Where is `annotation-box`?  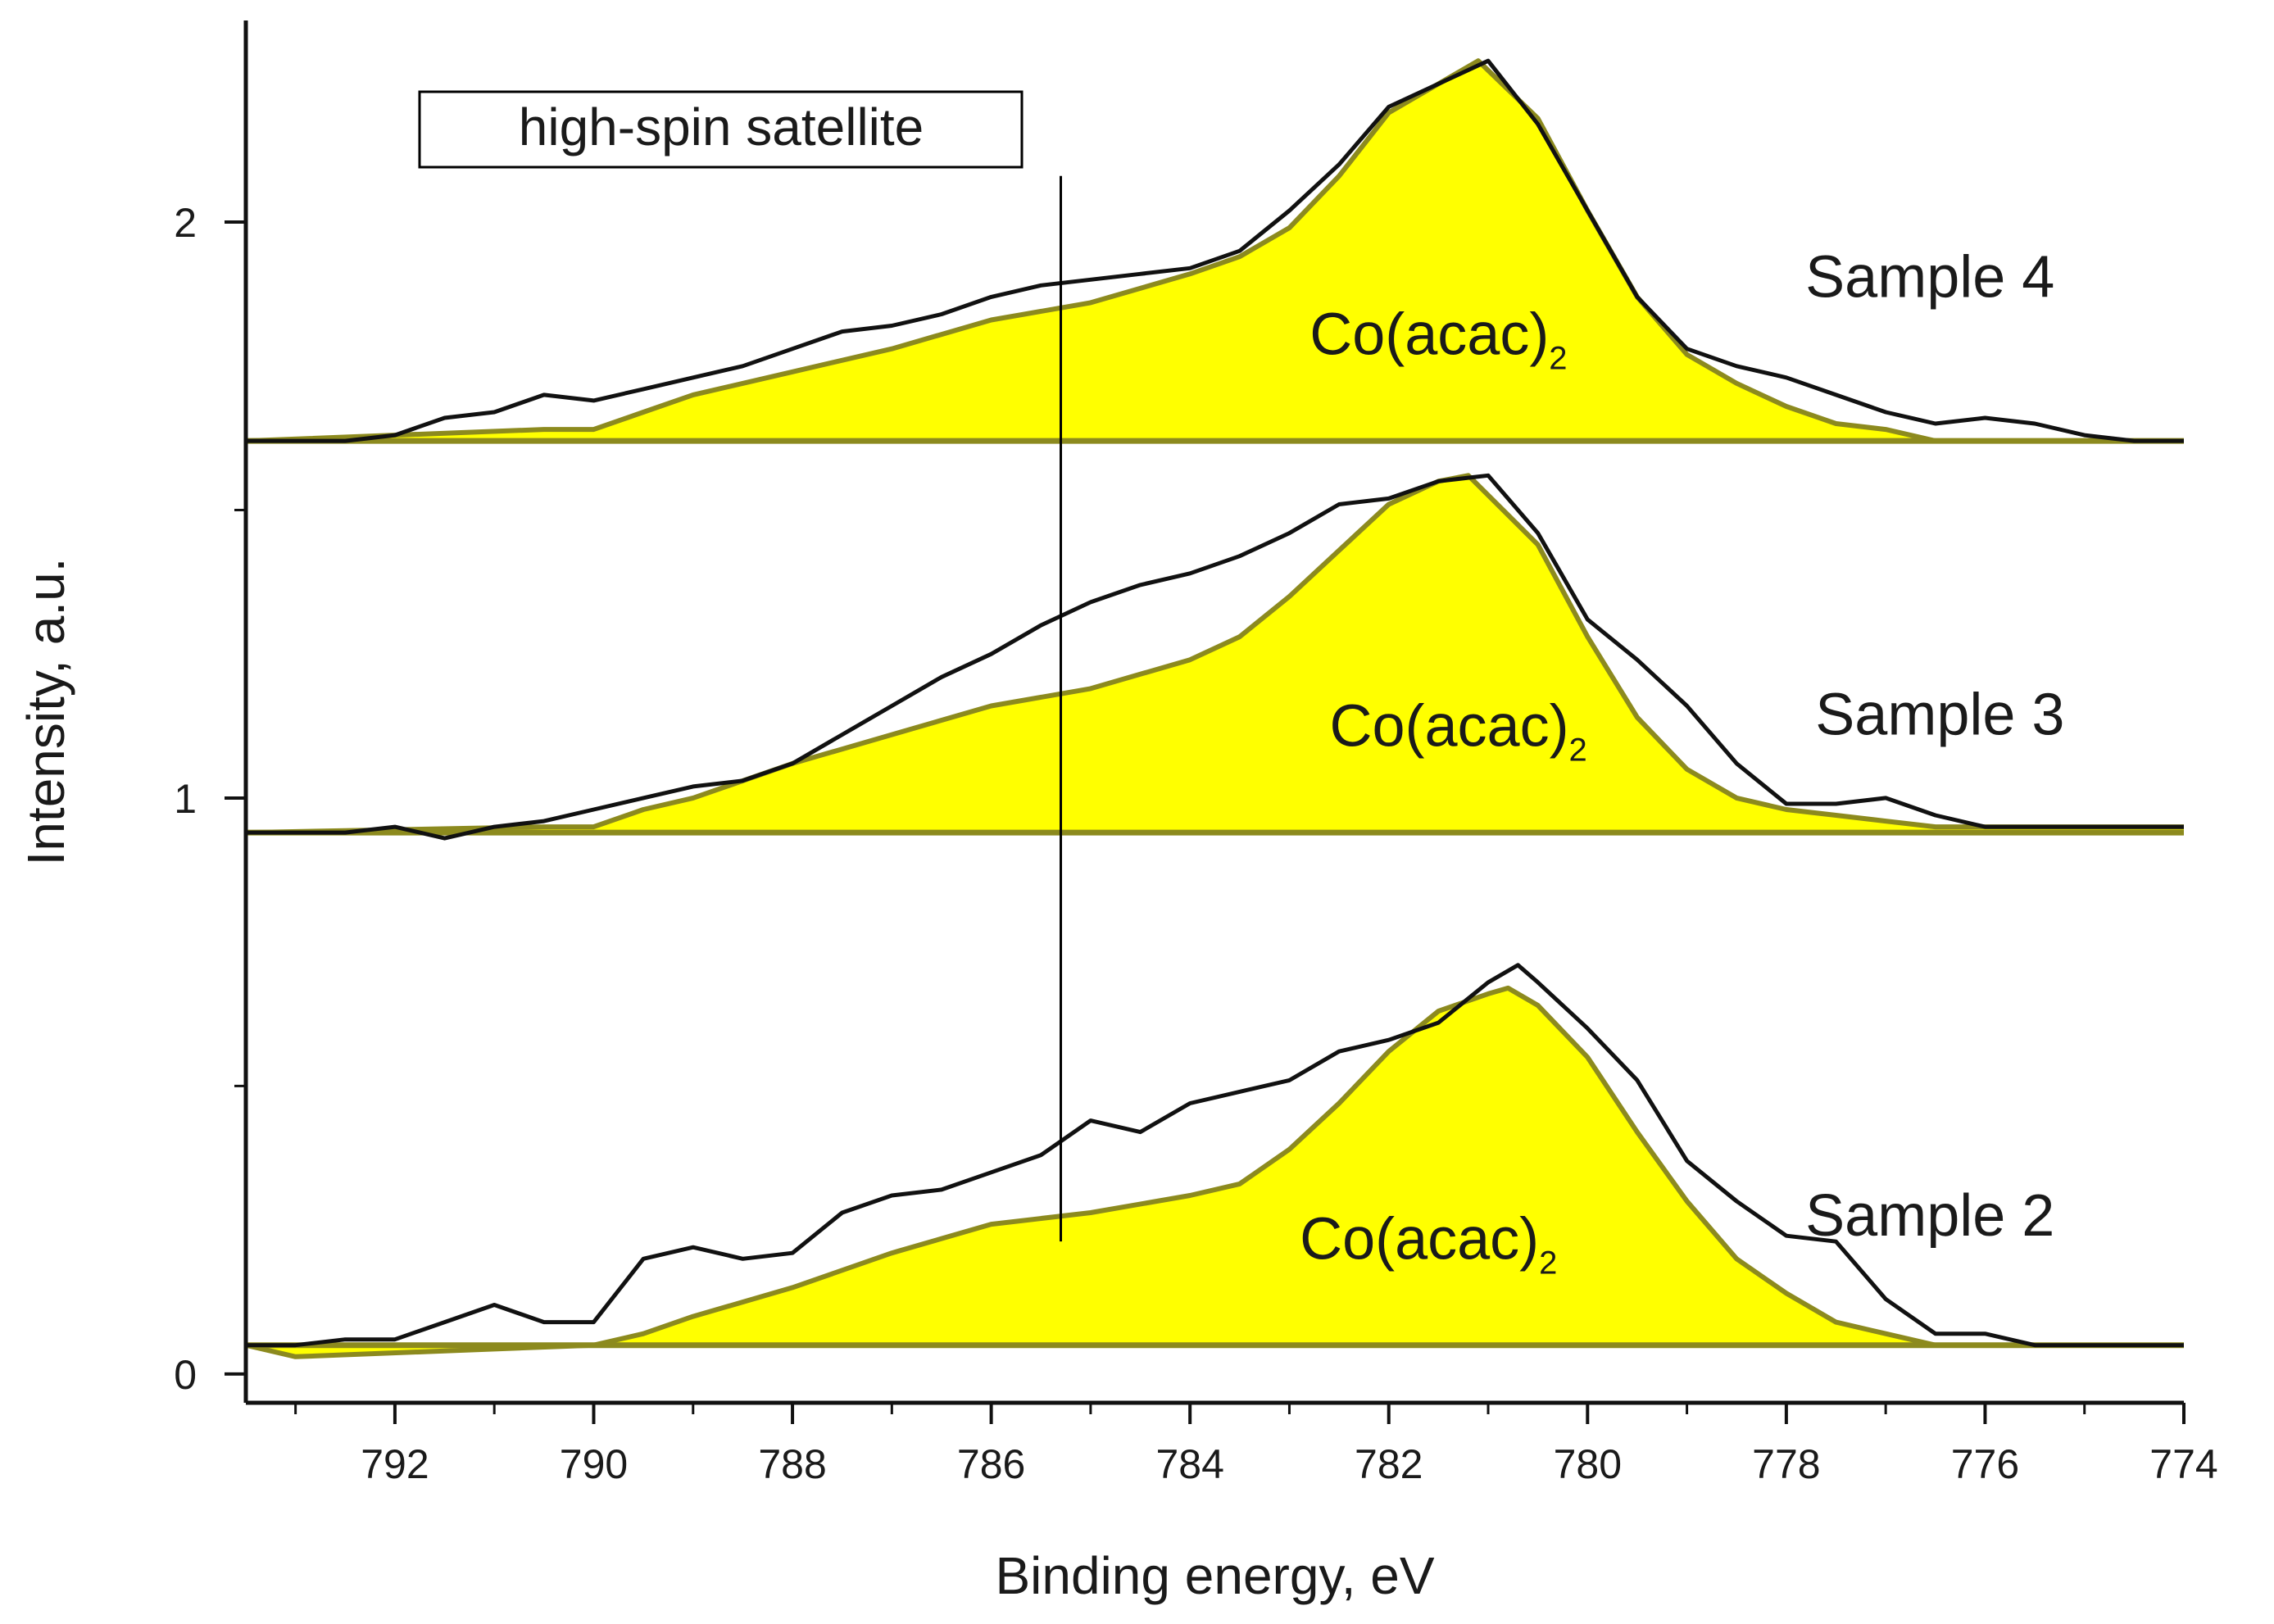
annotation-box is located at coordinates (721, 130).